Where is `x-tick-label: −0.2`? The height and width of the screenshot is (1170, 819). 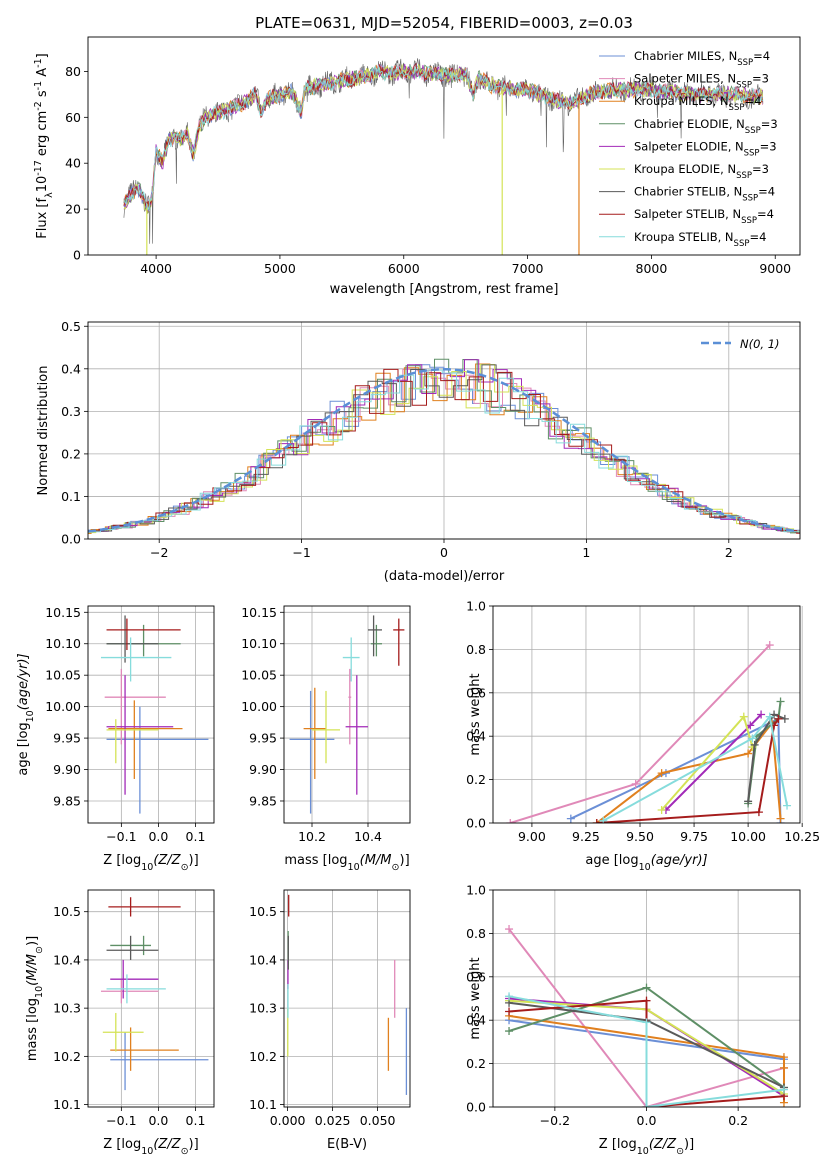 x-tick-label: −0.2 is located at coordinates (555, 1120).